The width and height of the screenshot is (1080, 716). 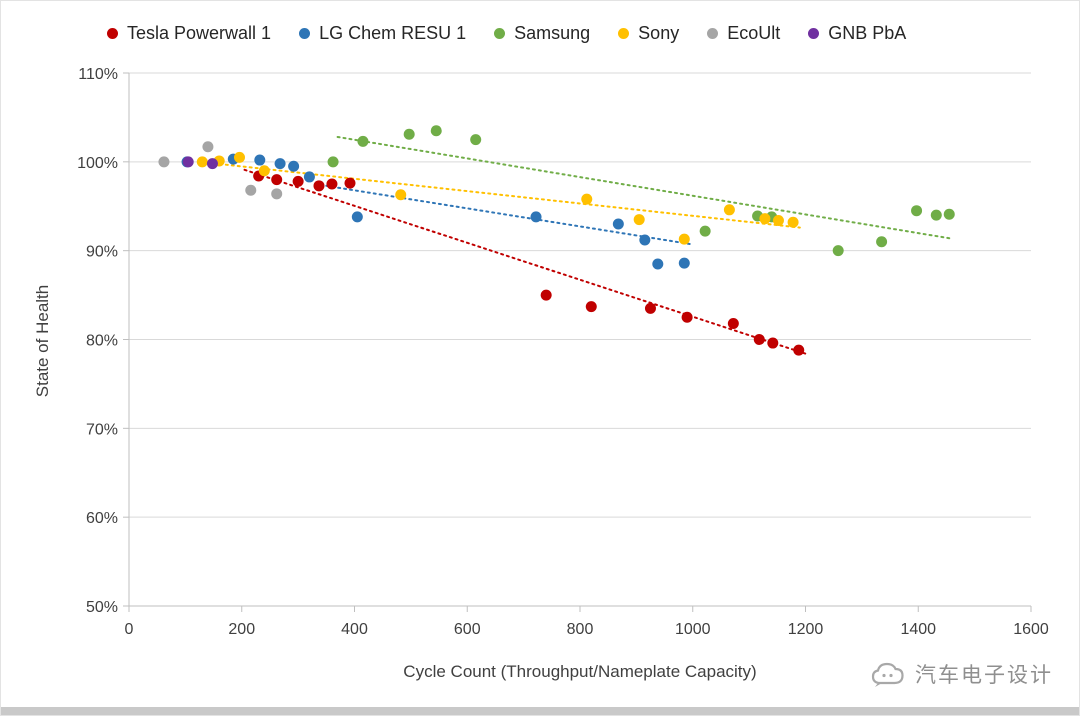 What do you see at coordinates (102, 341) in the screenshot?
I see `y-tick-label: 80%` at bounding box center [102, 341].